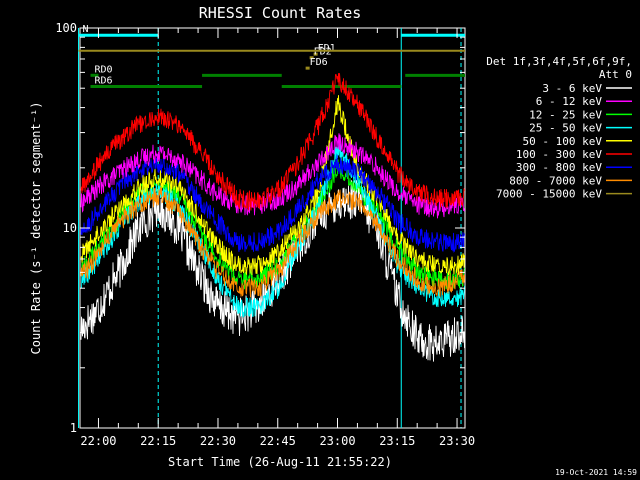 This screenshot has width=640, height=480. What do you see at coordinates (549, 194) in the screenshot?
I see `legend-label-8: 7000 - 15000 keV` at bounding box center [549, 194].